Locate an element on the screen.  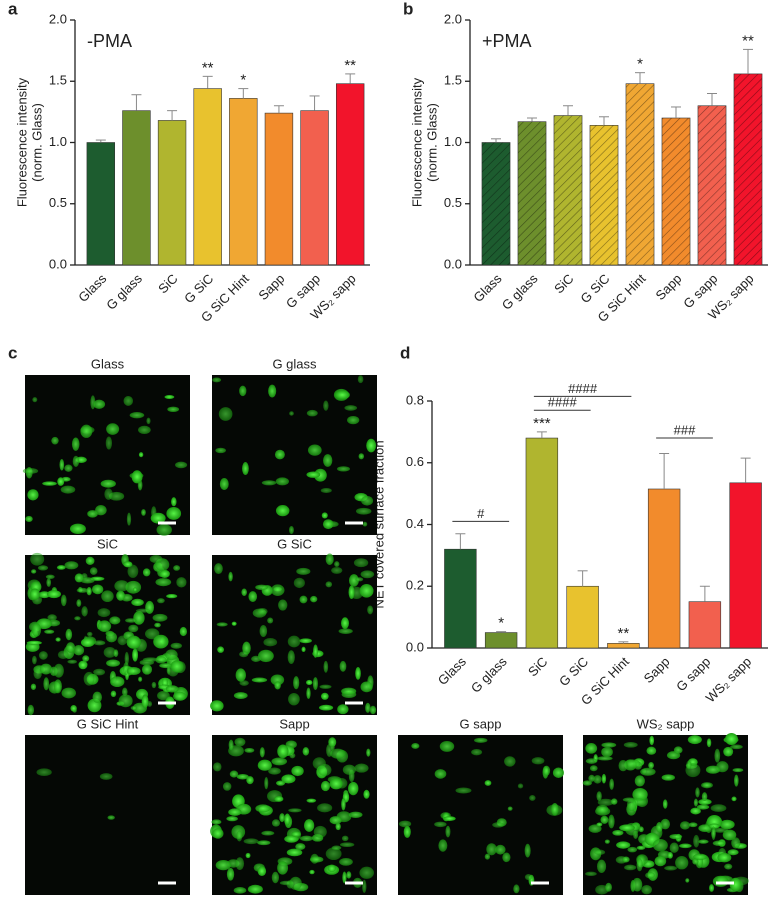
subtitle: -PMA is located at coordinates (109, 41).